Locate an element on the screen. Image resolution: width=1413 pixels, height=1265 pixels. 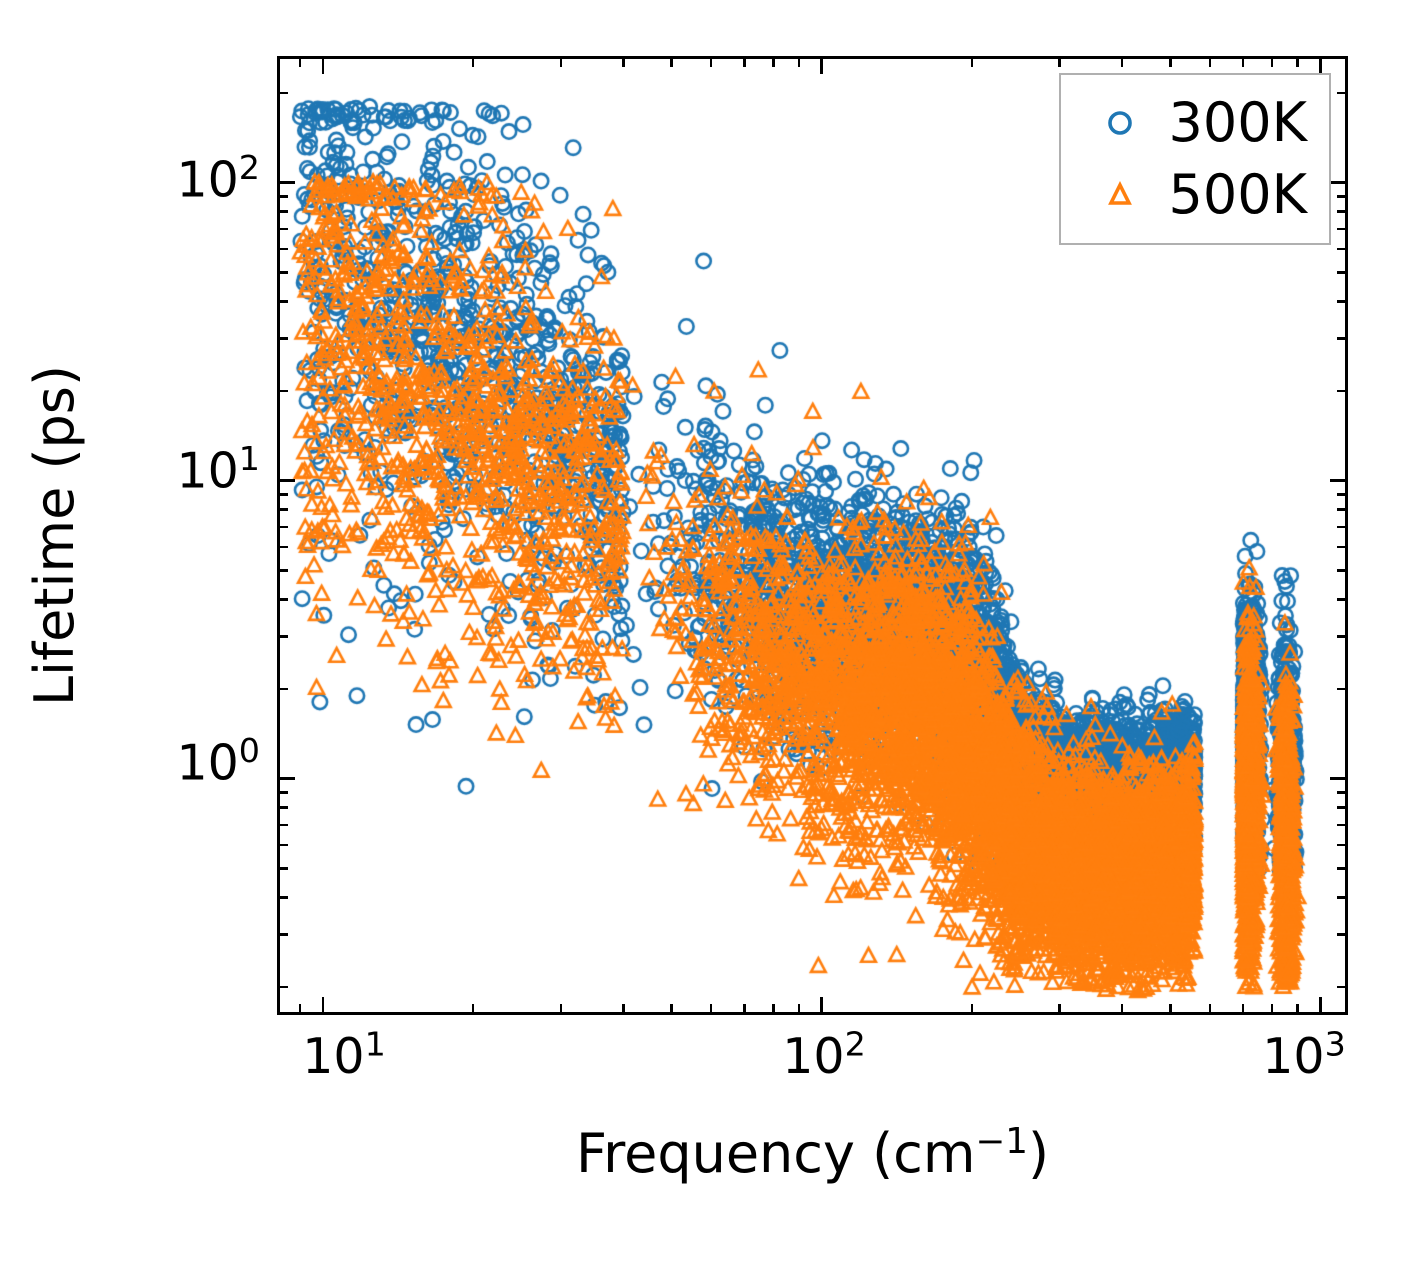
x-tick-label-1e2: 102 is located at coordinates (824, 1054).